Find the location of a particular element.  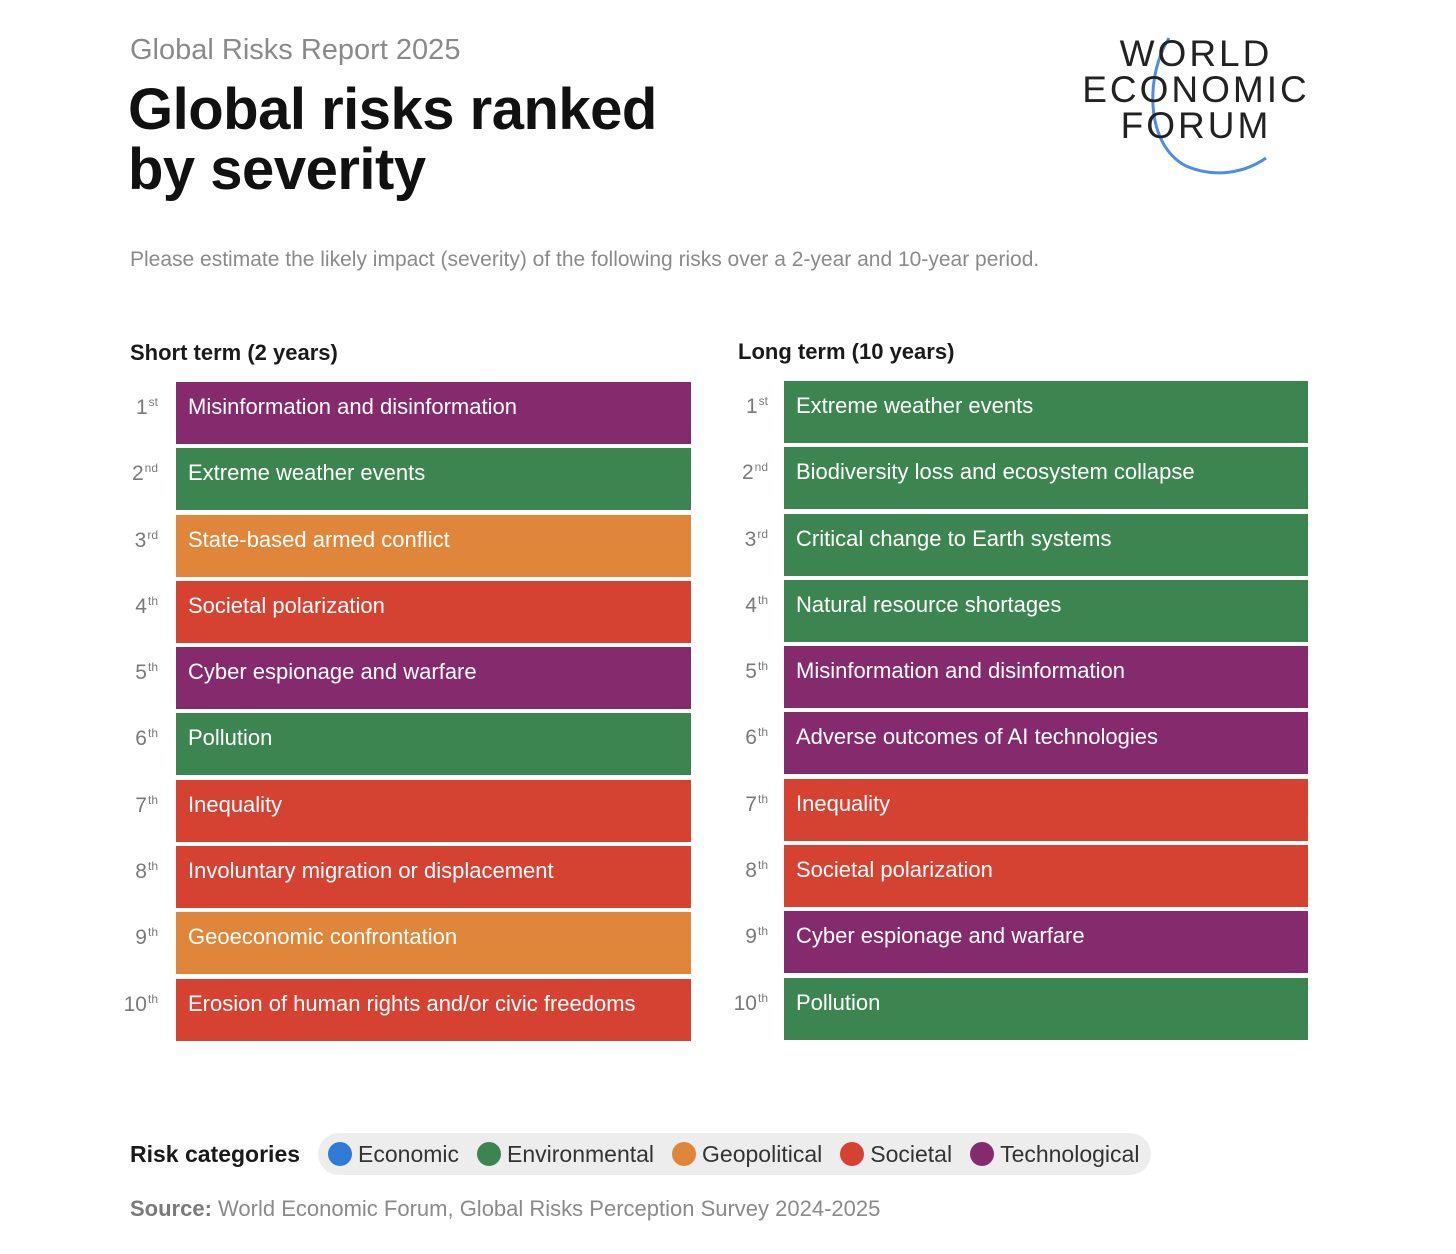

risk-row: 4th Natural resource shortages is located at coordinates (1028, 612).